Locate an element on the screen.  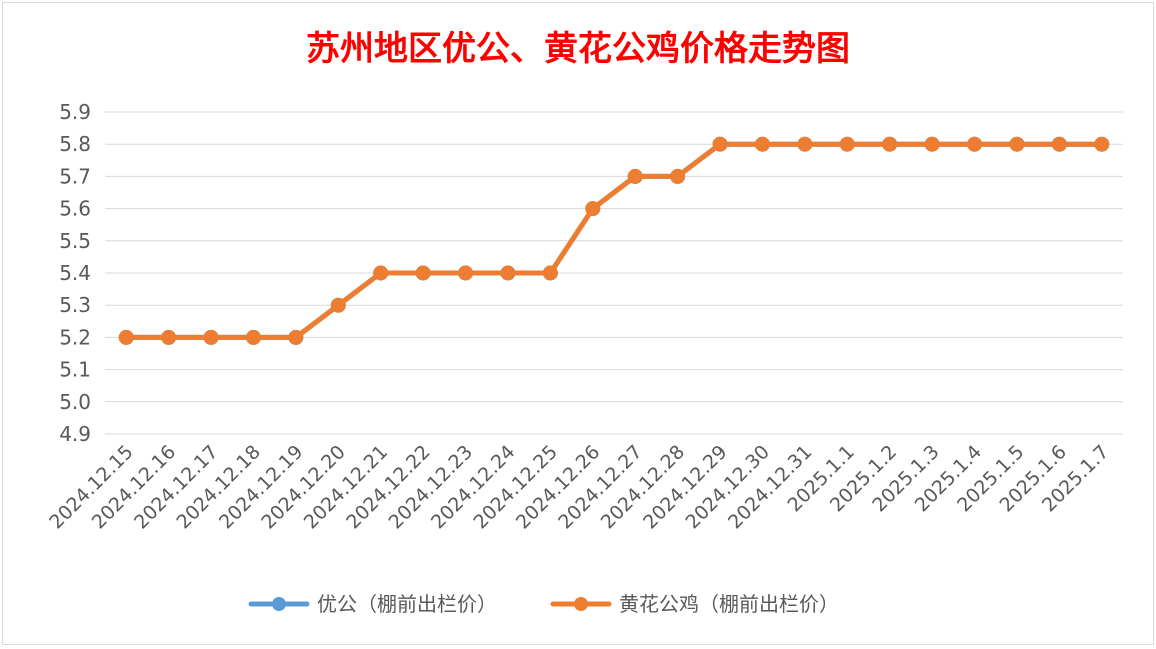
legend-item: 黄花公鸡（棚前出栏价） is located at coordinates (694, 604).